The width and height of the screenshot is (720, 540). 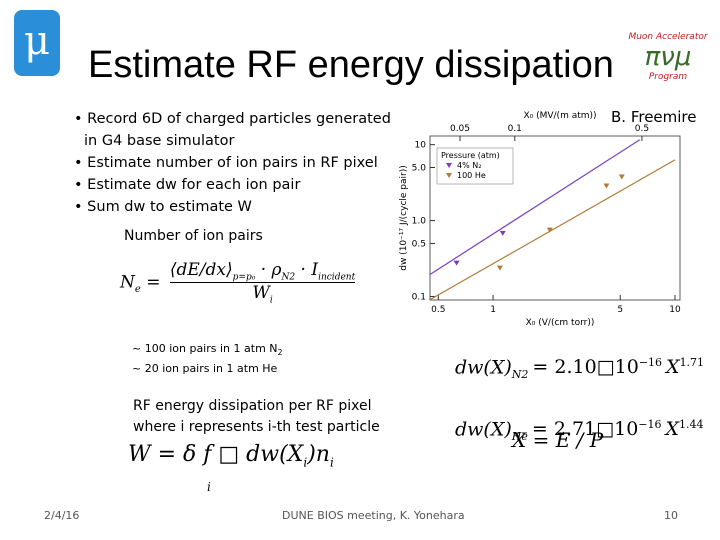 I want to click on footer-date: 2/4/16, so click(x=62, y=515).